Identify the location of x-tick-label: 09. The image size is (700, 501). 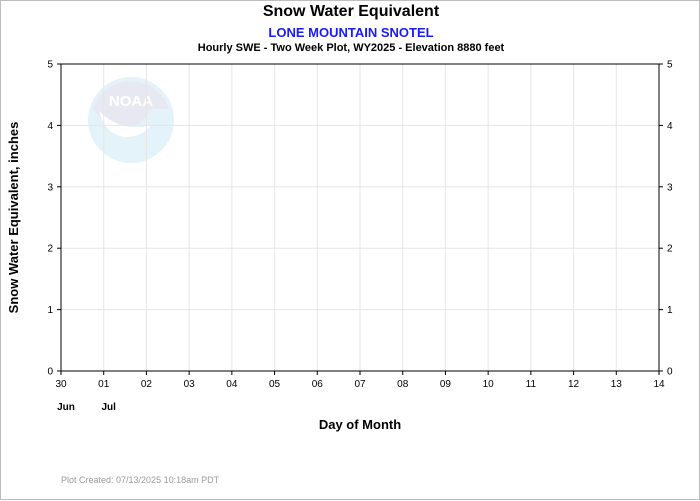
(446, 384).